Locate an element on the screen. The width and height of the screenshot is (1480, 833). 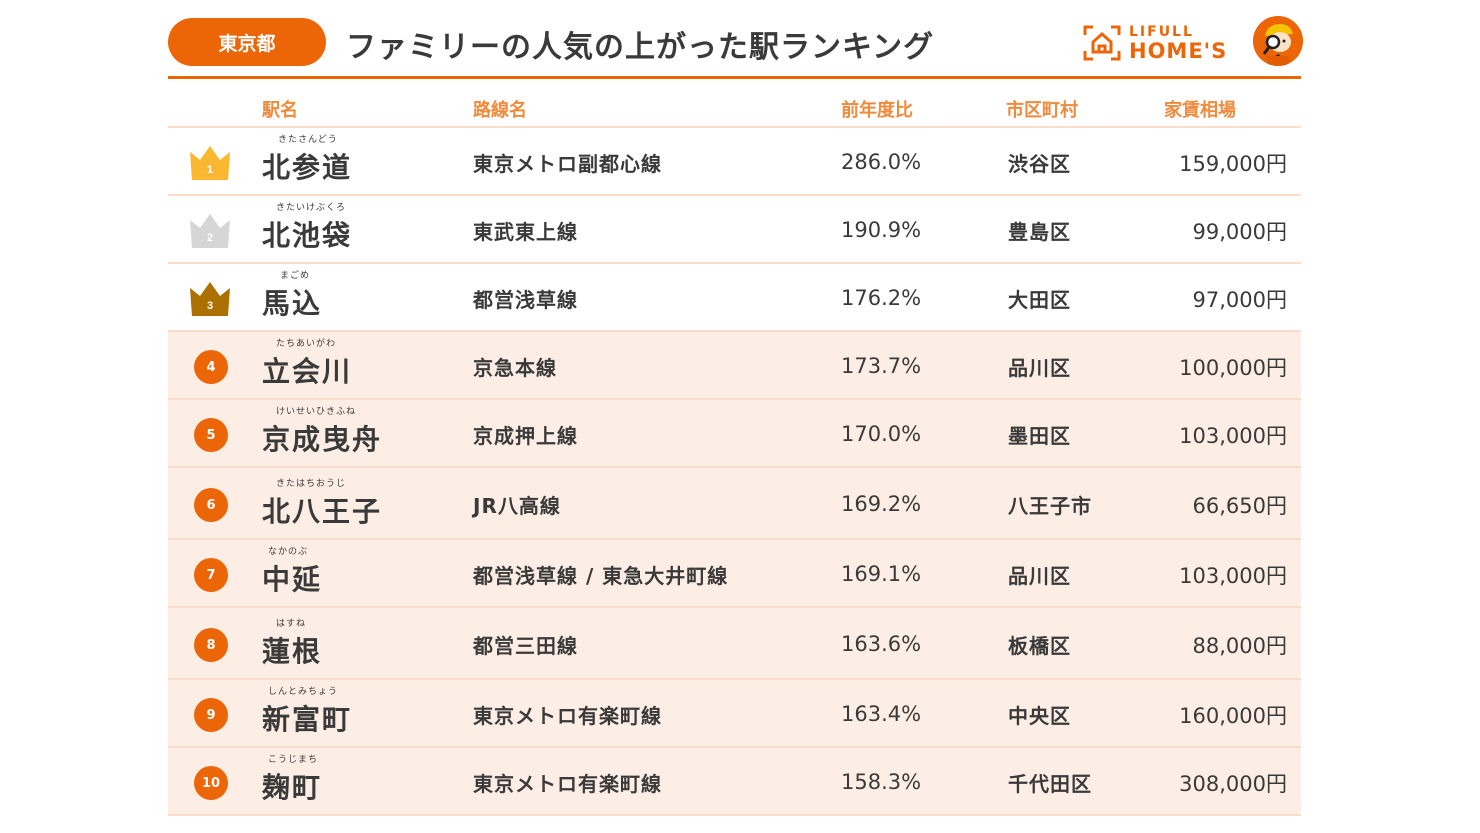
rent-value: 88,000円 is located at coordinates (1239, 646).